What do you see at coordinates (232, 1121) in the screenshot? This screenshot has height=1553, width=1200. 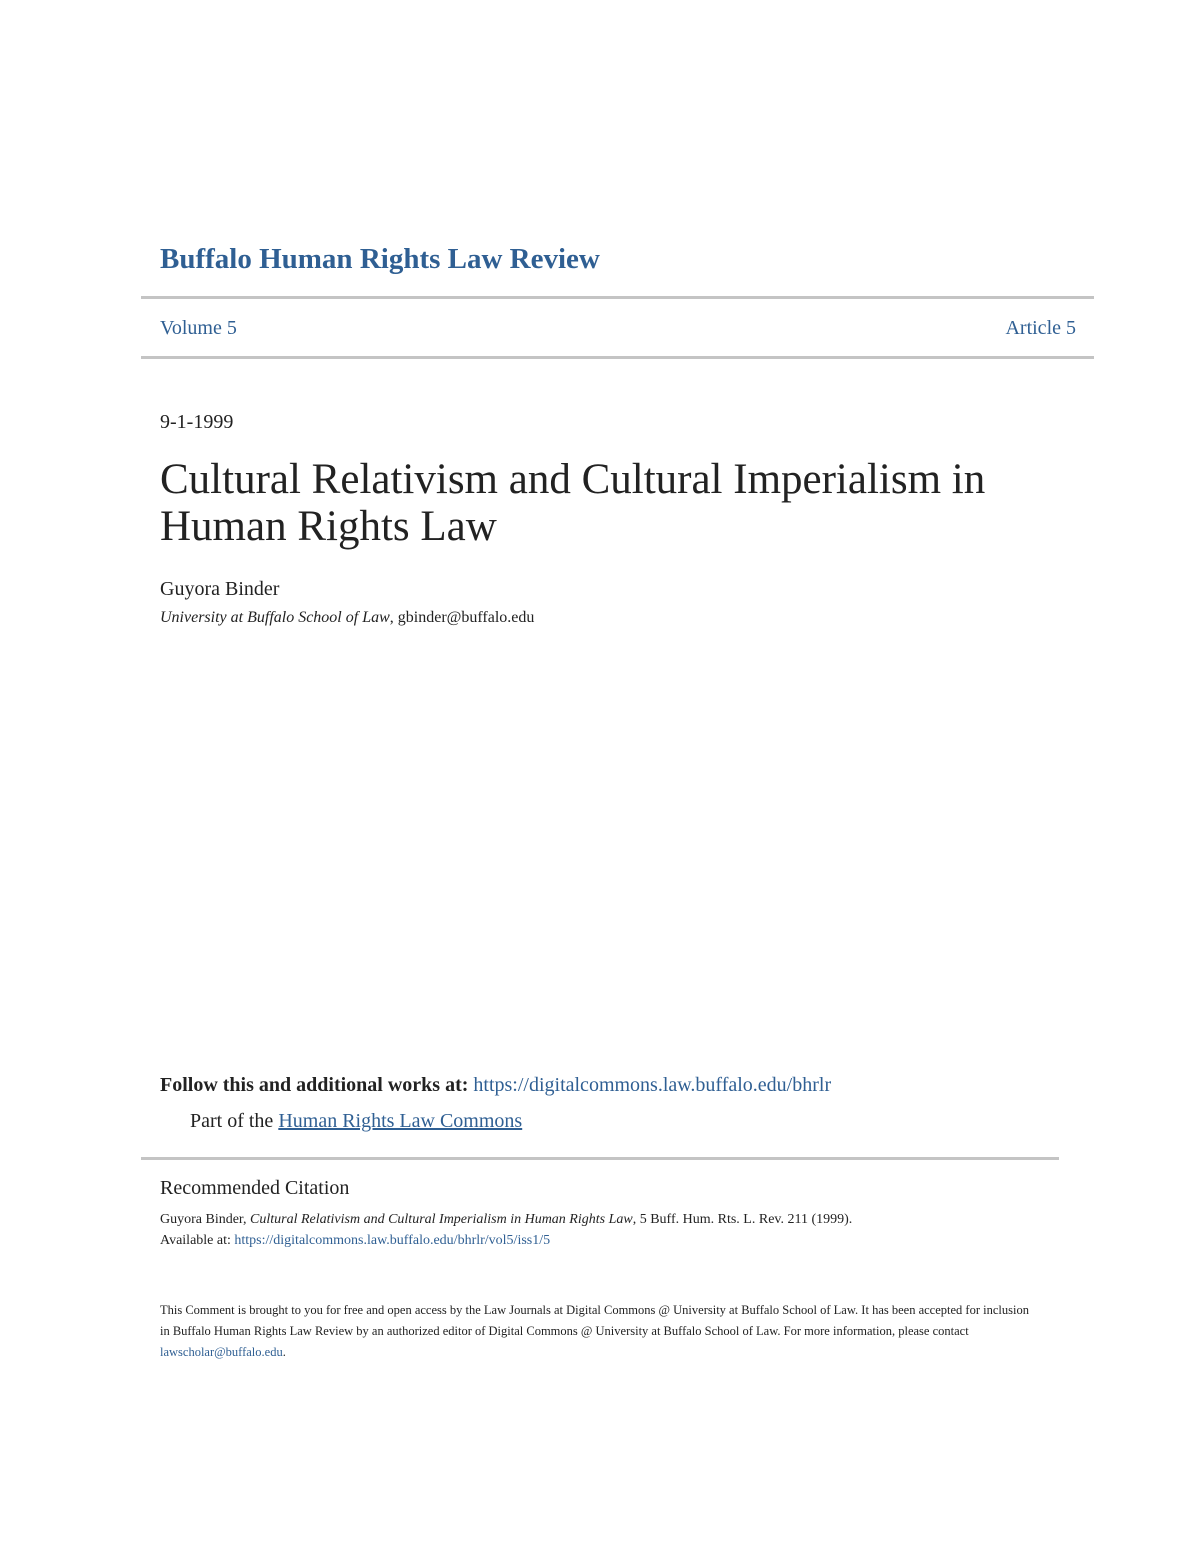 I see `part-of-label: Part of the` at bounding box center [232, 1121].